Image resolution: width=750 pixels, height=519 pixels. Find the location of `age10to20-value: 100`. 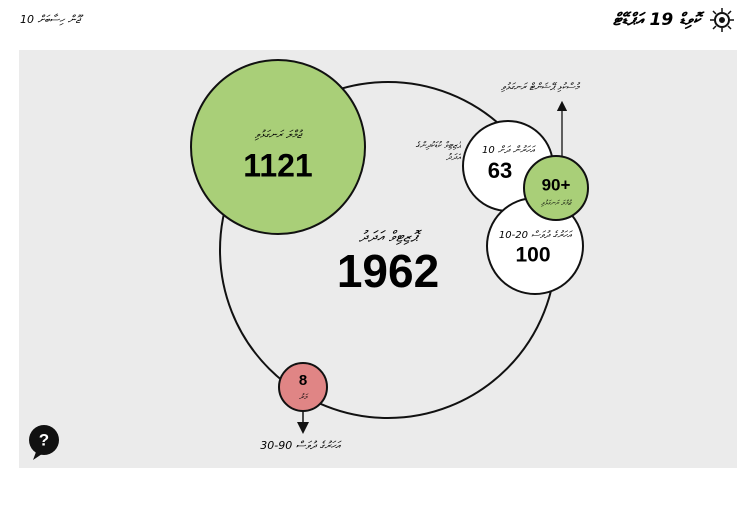

age10to20-value: 100 is located at coordinates (532, 255).